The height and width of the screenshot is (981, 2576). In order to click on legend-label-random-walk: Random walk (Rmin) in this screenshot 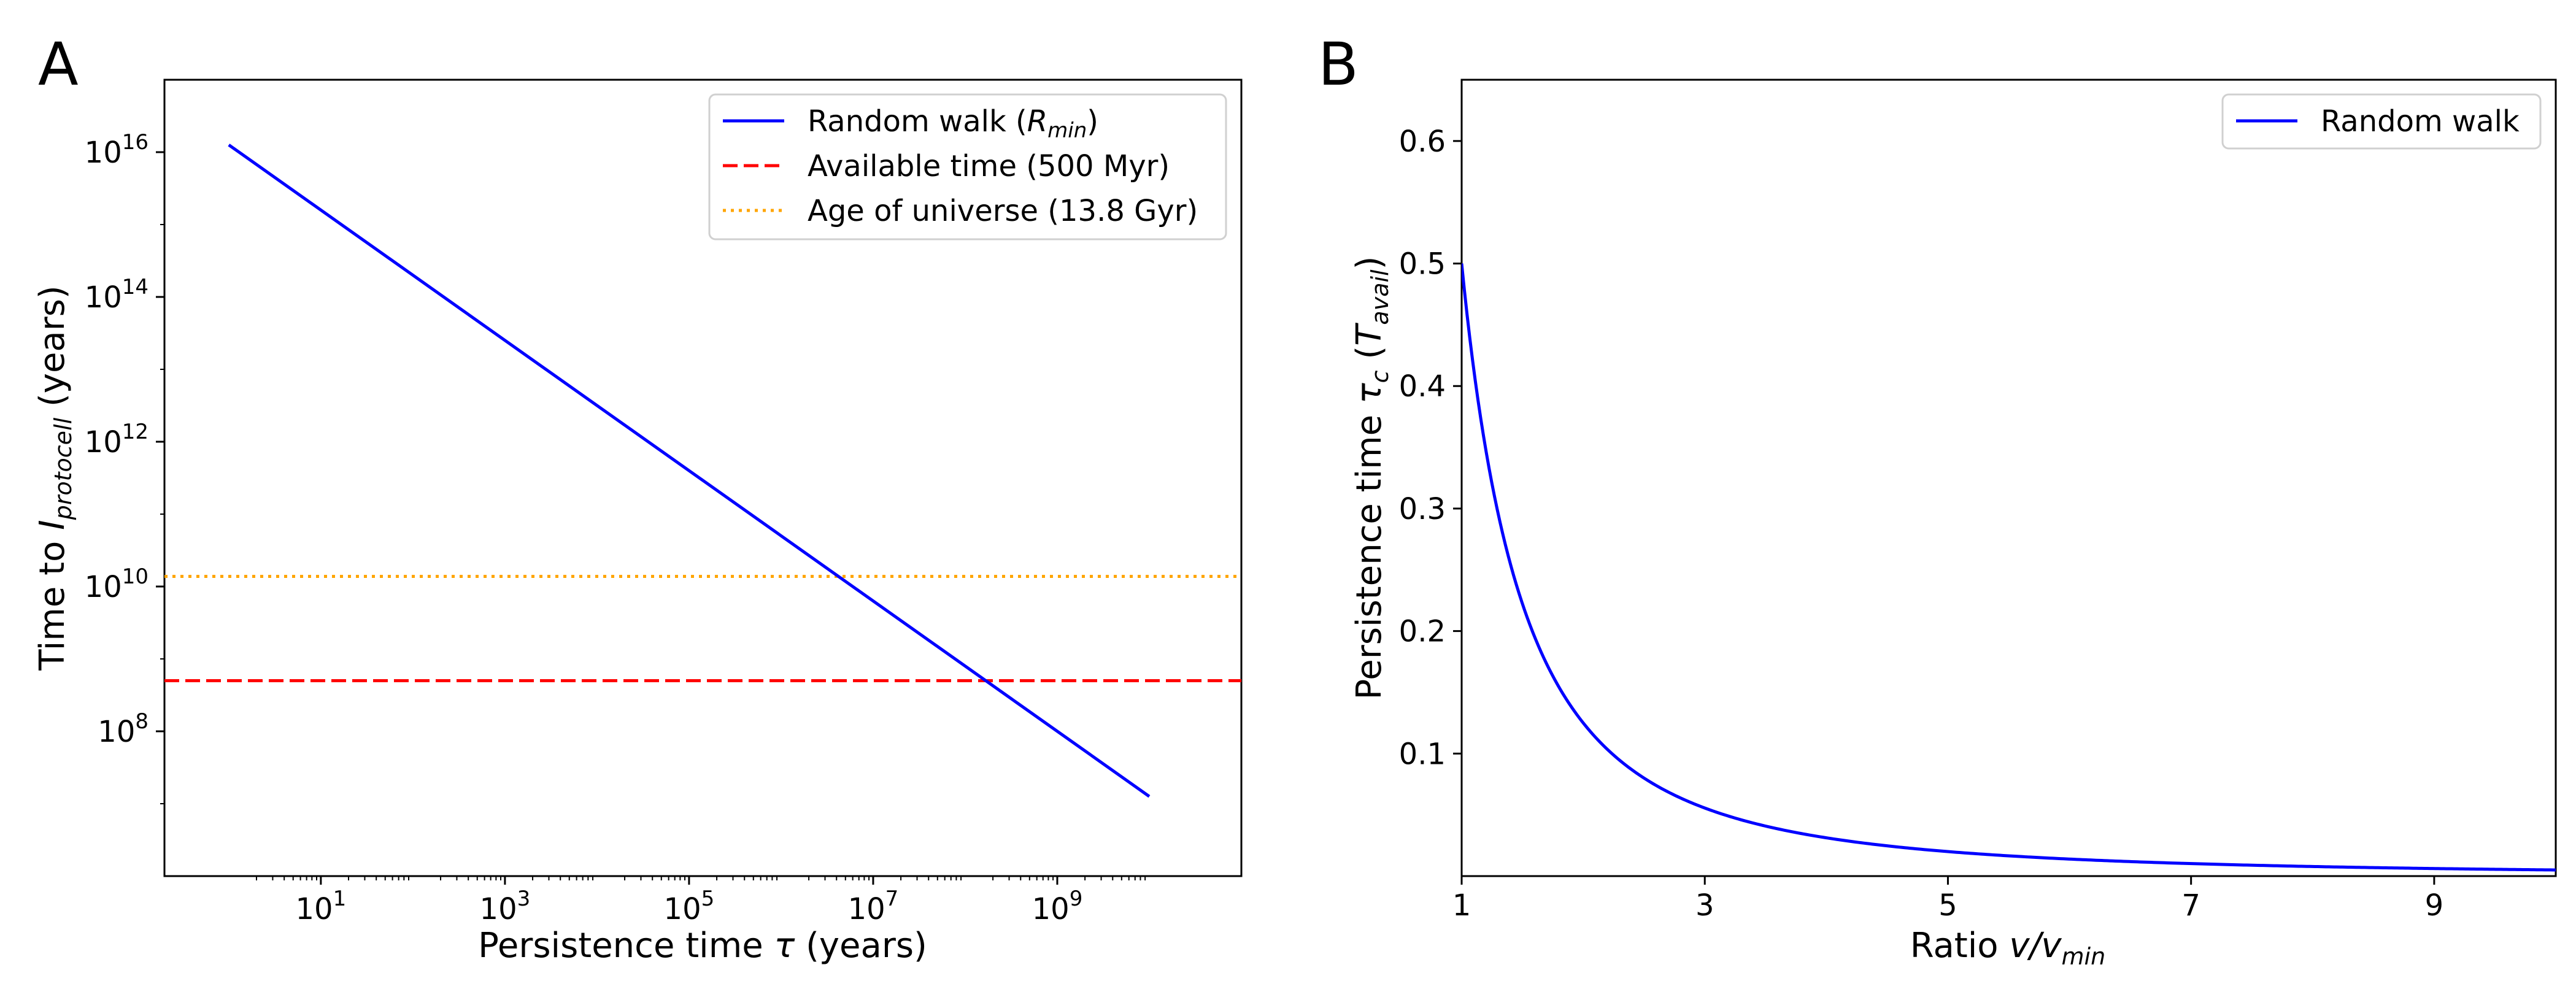, I will do `click(953, 124)`.